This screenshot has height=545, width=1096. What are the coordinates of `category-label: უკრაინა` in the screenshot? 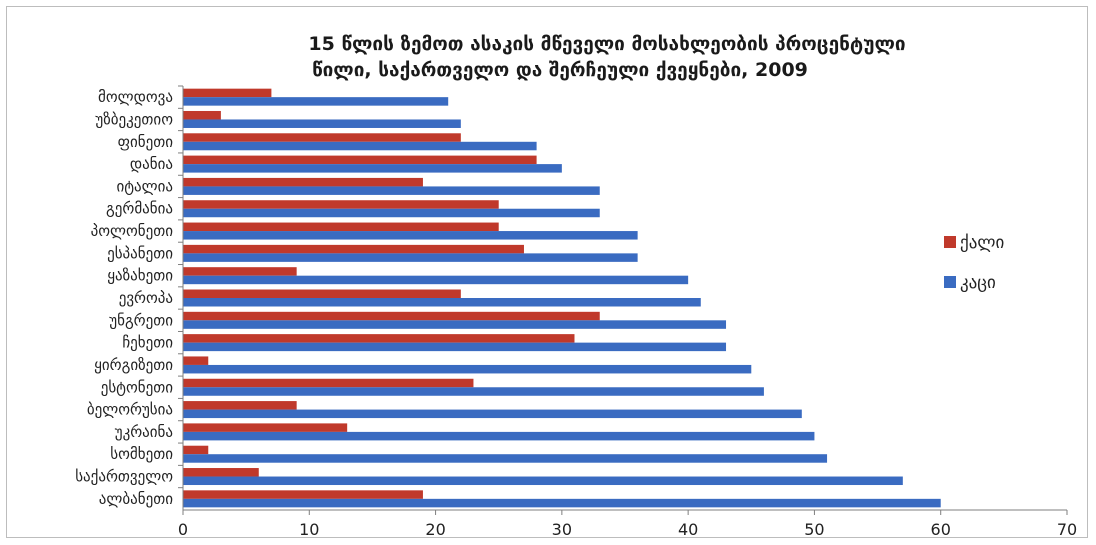 It's located at (144, 432).